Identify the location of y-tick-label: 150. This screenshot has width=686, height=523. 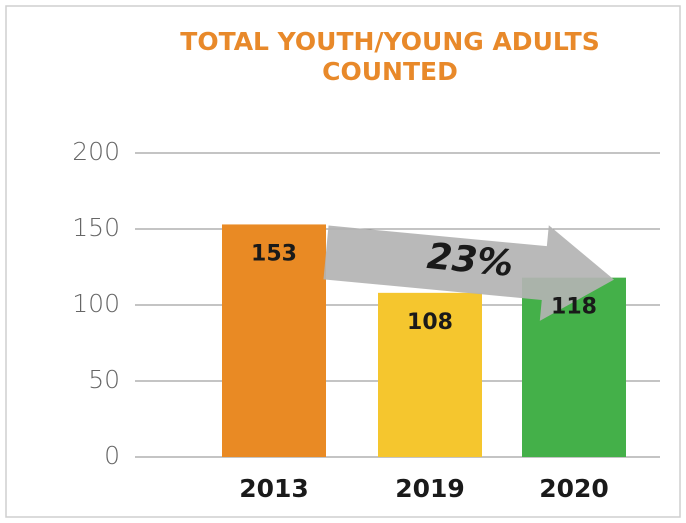
(96, 227).